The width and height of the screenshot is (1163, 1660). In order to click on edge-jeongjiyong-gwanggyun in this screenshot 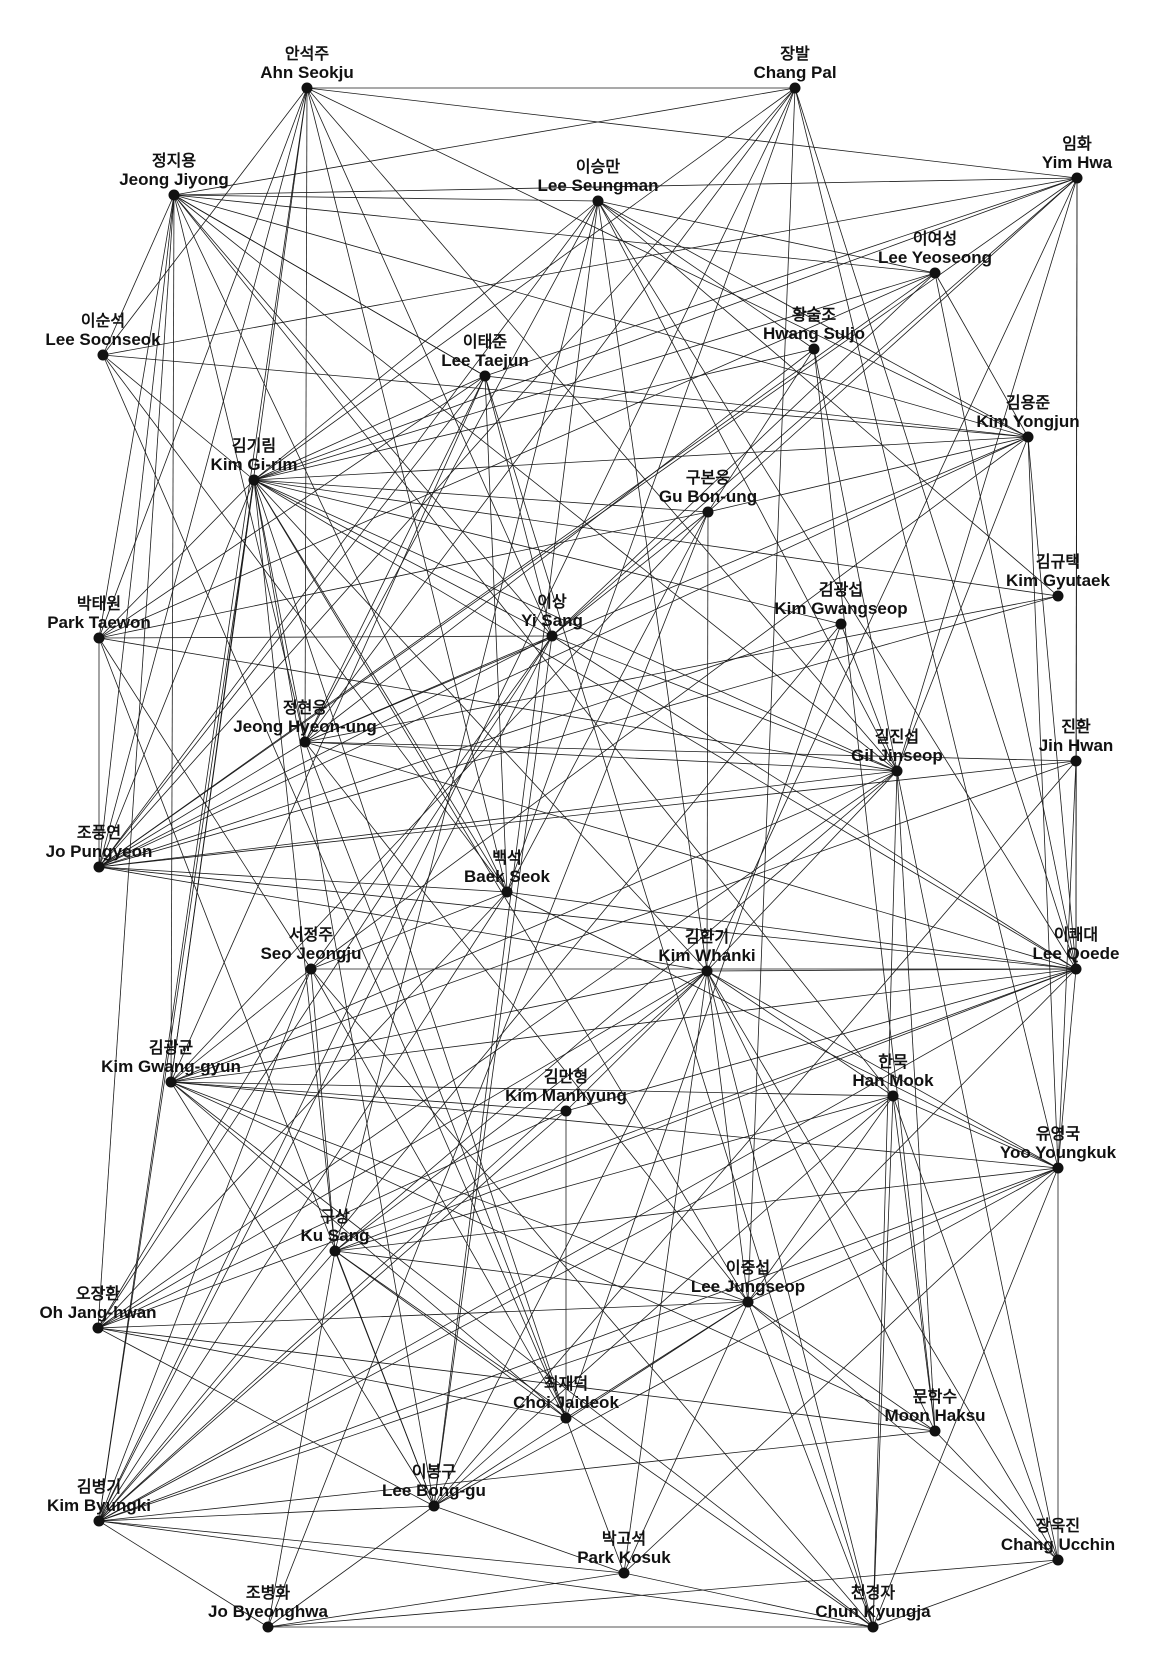, I will do `click(172, 638)`.